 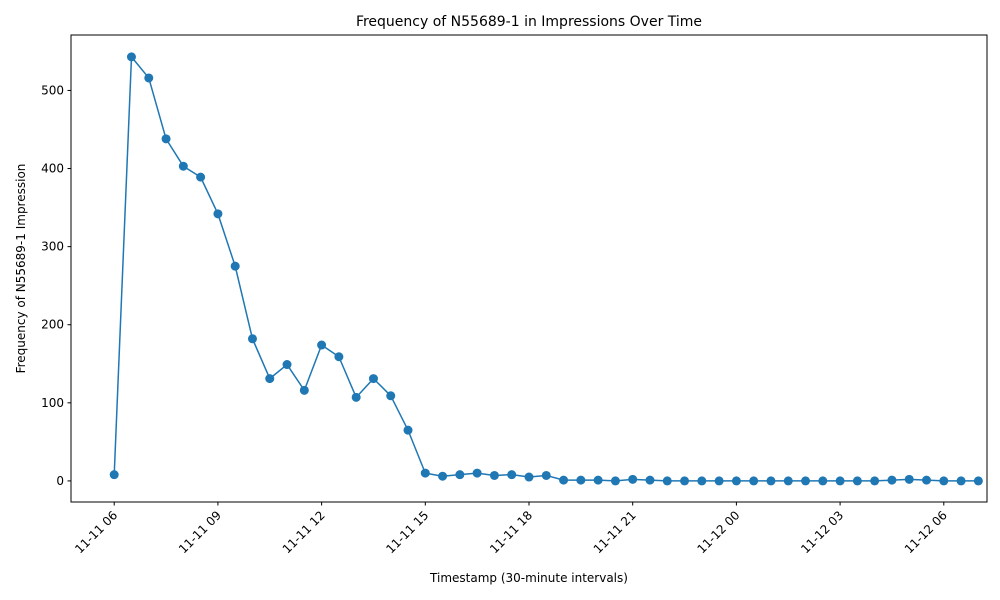 What do you see at coordinates (21, 269) in the screenshot?
I see `y-axis-label: Frequency of N55689-1 Impression` at bounding box center [21, 269].